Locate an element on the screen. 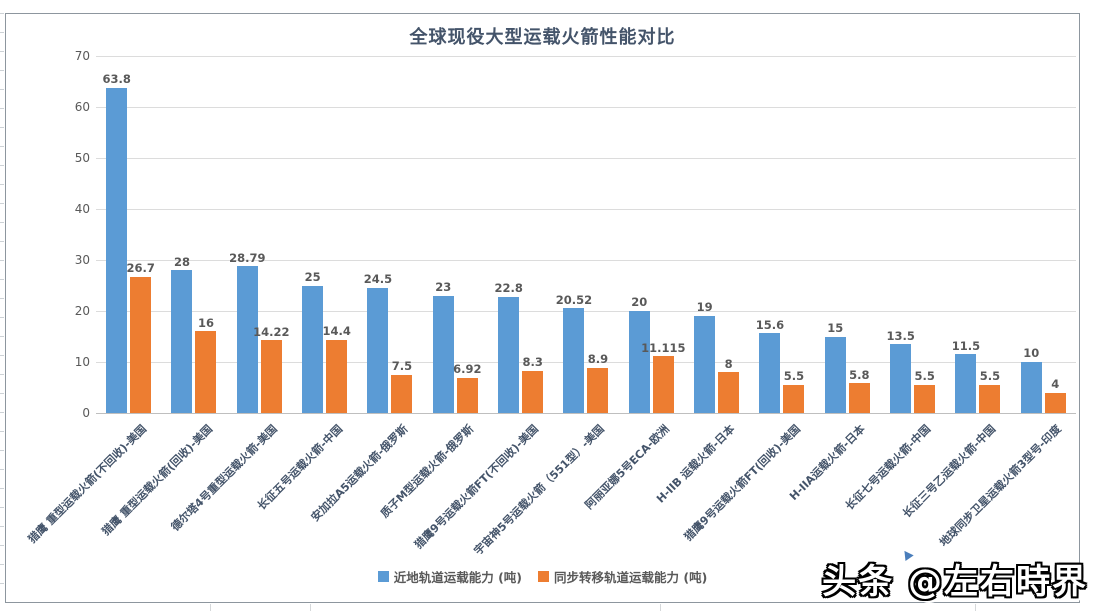 This screenshot has width=1102, height=611. bar-value-label: 28 is located at coordinates (181, 261).